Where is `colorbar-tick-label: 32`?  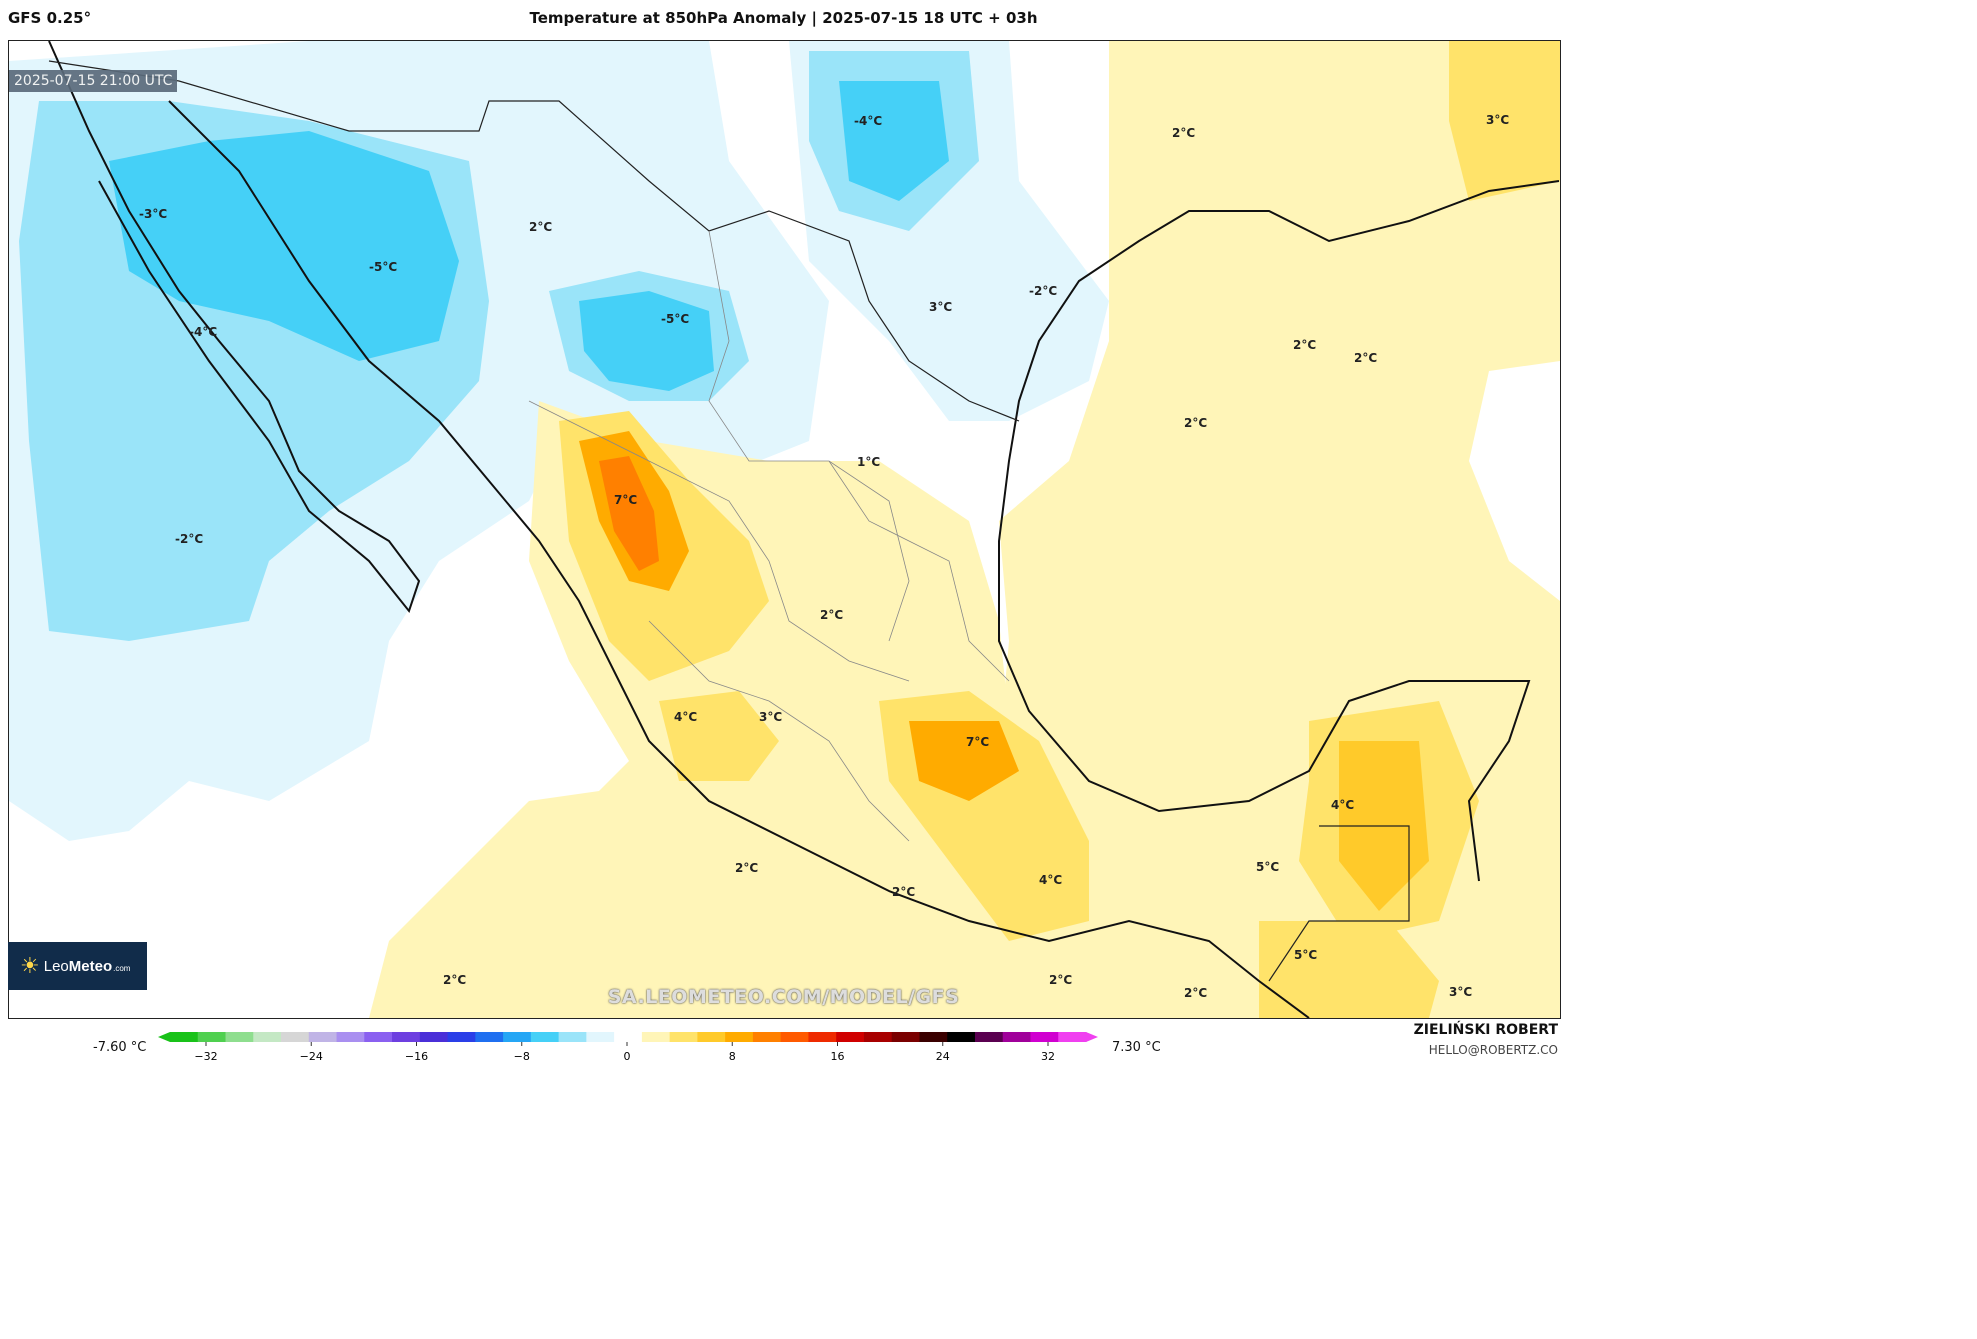 colorbar-tick-label: 32 is located at coordinates (1048, 1056).